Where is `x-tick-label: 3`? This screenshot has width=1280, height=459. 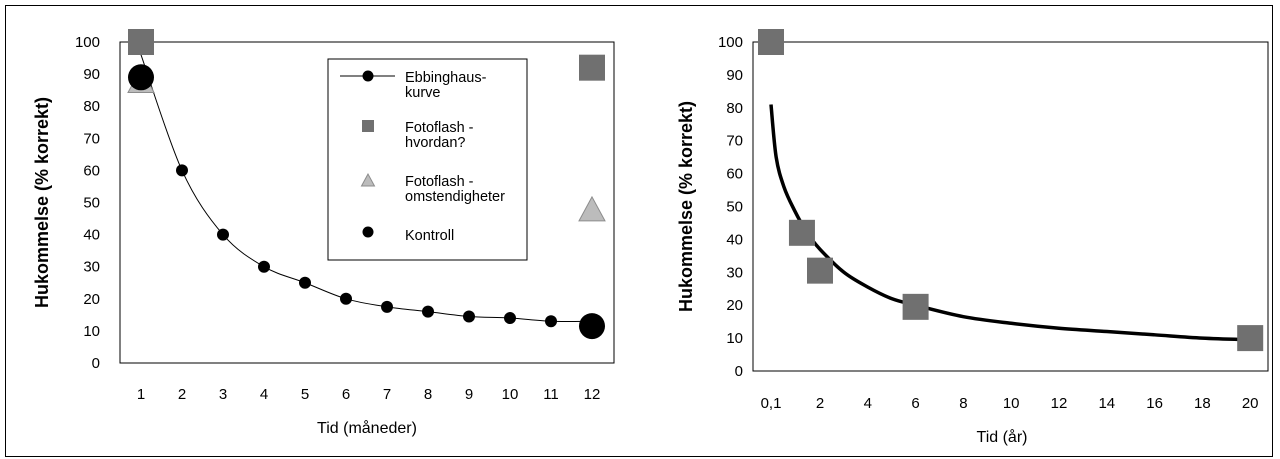 x-tick-label: 3 is located at coordinates (223, 394).